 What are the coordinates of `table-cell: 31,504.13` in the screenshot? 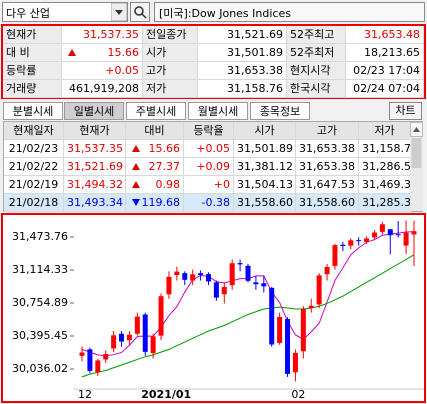 It's located at (265, 185).